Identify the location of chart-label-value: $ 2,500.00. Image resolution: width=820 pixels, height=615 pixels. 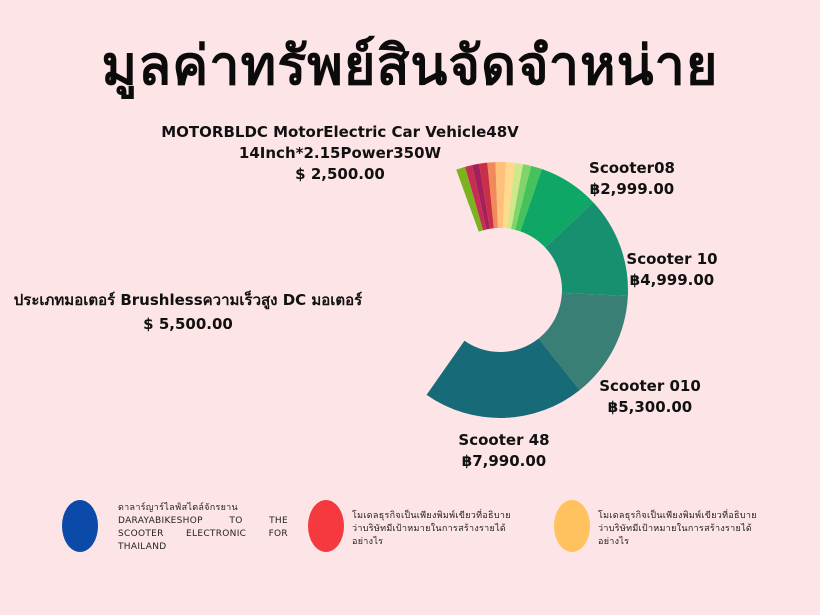
(340, 174).